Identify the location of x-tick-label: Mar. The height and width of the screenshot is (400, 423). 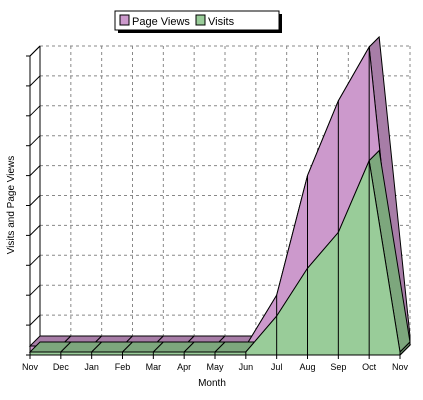
(154, 367).